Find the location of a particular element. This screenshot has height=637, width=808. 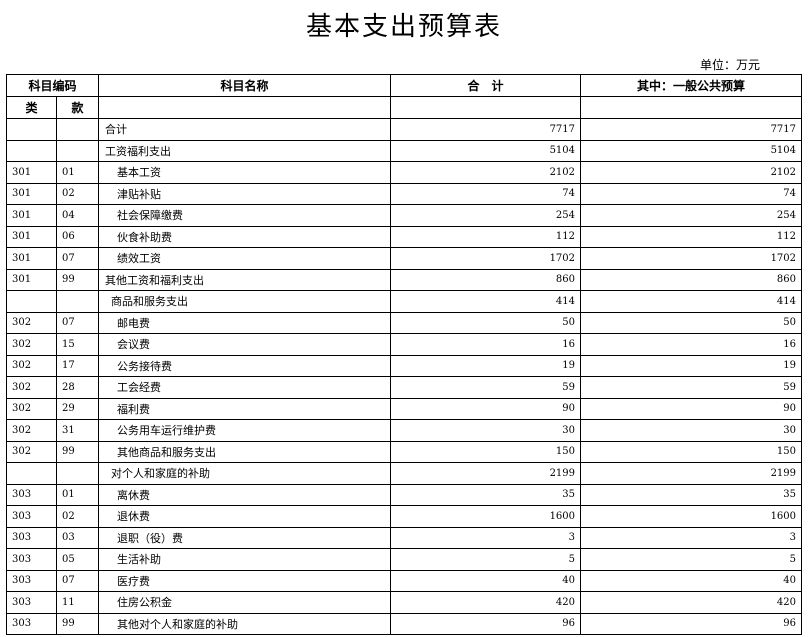

code-kuan-cell: 03 is located at coordinates (77, 537).